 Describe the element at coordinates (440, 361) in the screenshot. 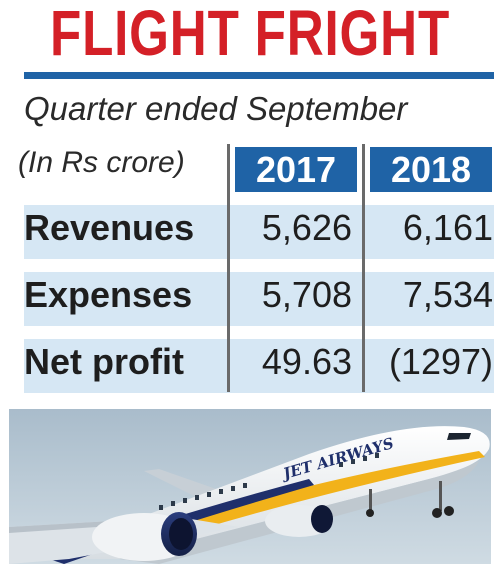

I see `cell-net-profit-2018: (1297)` at that location.